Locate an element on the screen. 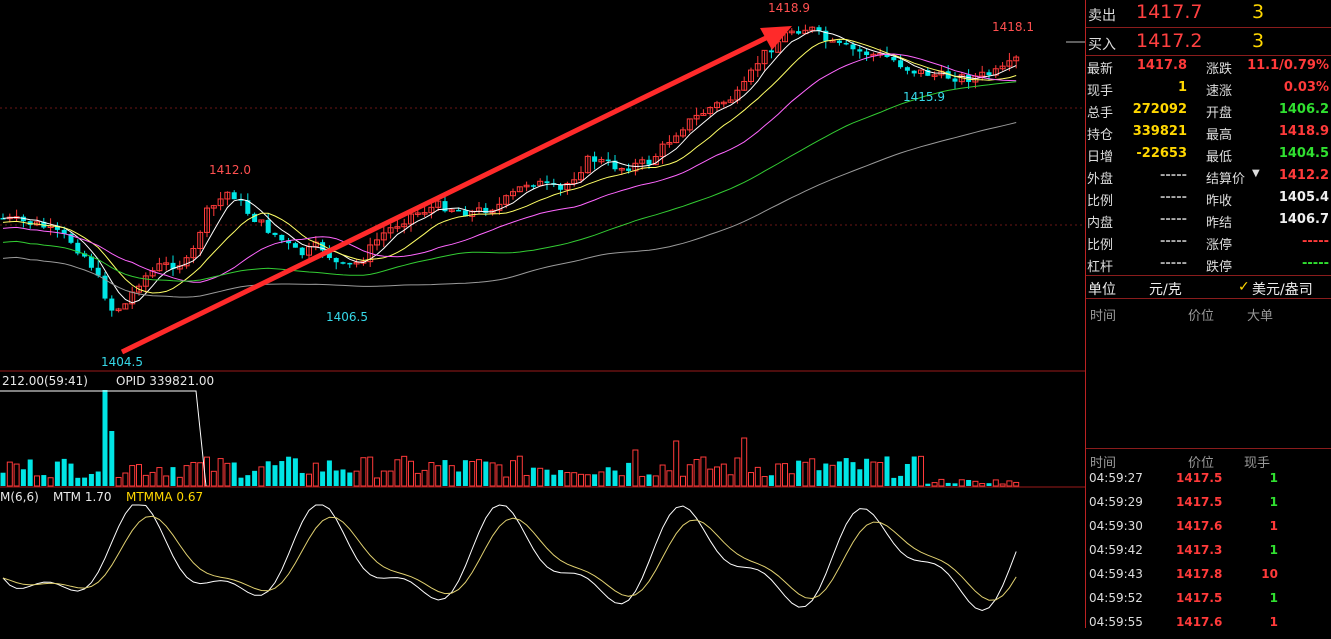 The image size is (1331, 639). sell-quote-row: 卖出 1417.7 3 is located at coordinates (1208, 14).